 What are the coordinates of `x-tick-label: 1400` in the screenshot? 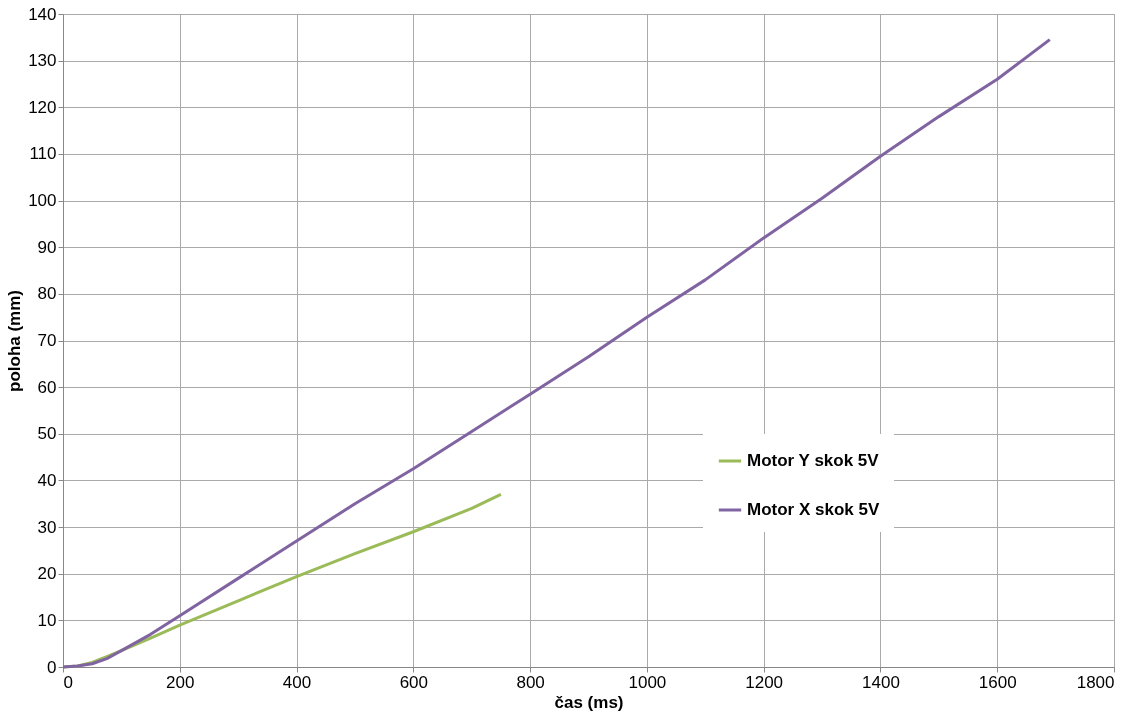 It's located at (881, 682).